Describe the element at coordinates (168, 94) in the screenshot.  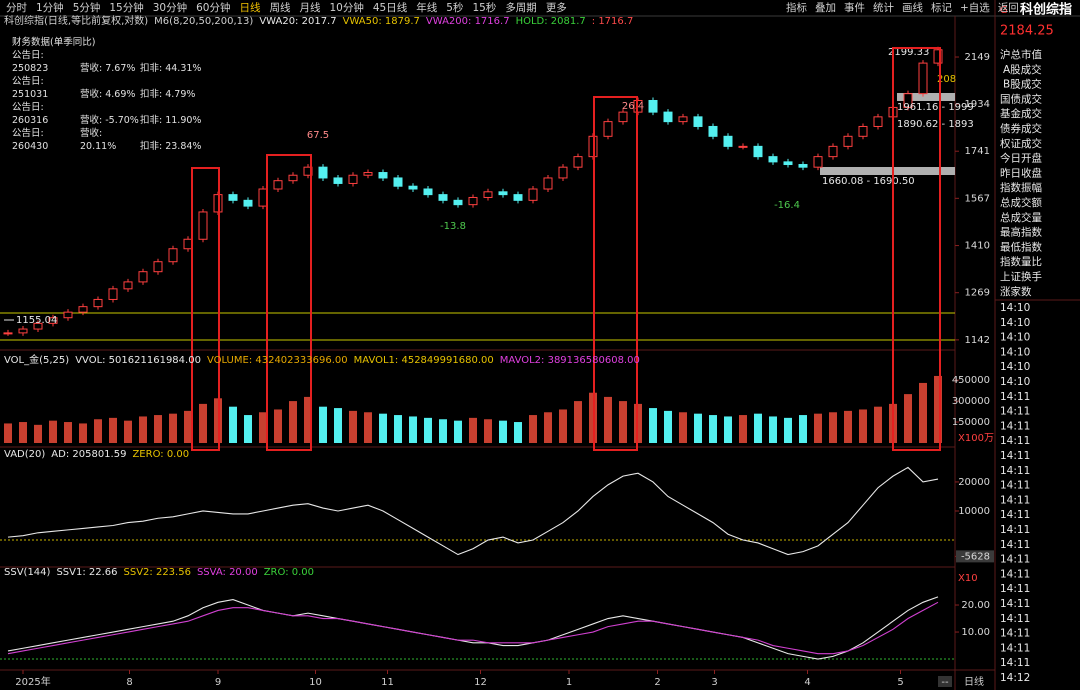
I see `financial-cell: 扣非: 4.79%` at that location.